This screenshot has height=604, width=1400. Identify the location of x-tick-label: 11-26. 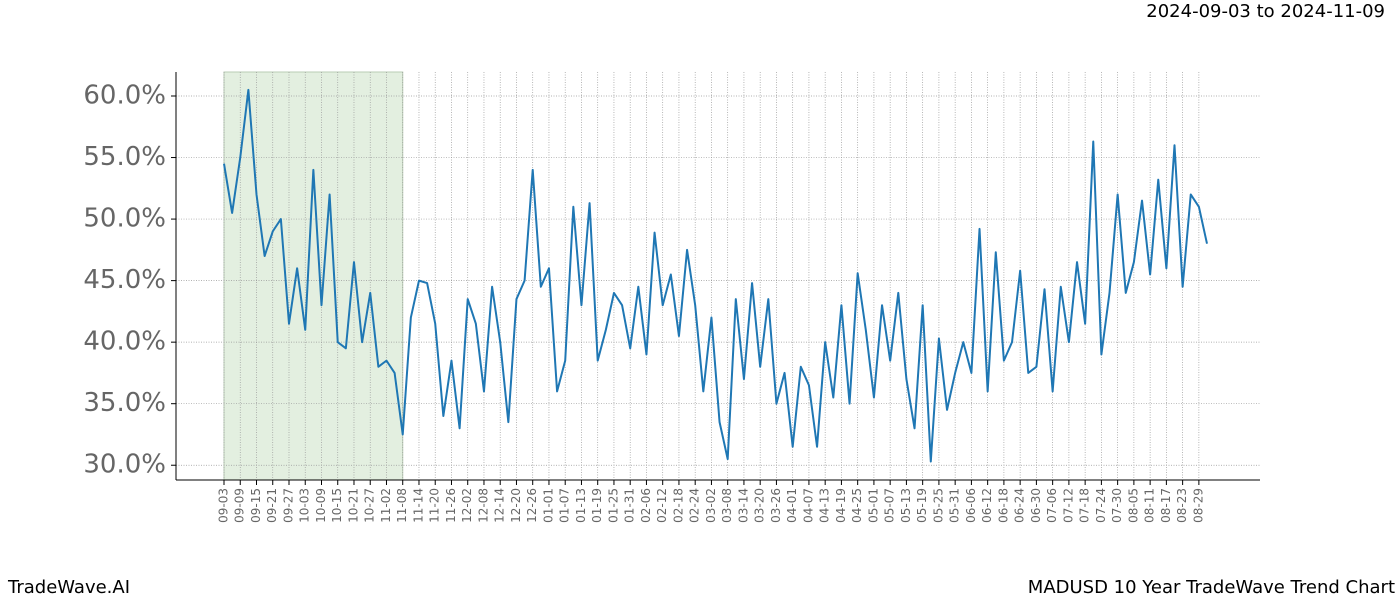
(451, 505).